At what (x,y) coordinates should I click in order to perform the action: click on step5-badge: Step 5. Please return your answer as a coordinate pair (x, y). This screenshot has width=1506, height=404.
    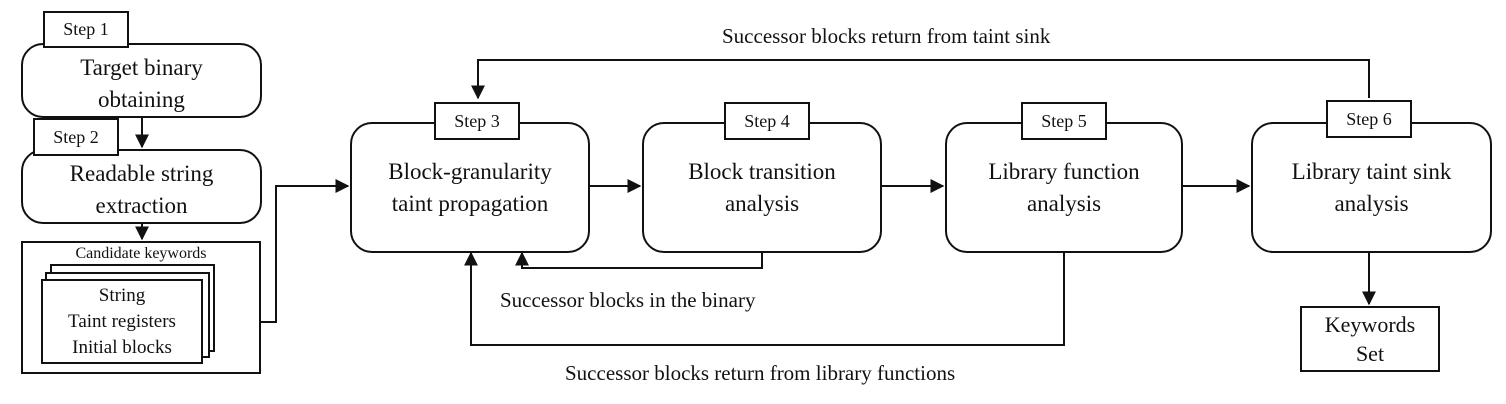
    Looking at the image, I should click on (1064, 121).